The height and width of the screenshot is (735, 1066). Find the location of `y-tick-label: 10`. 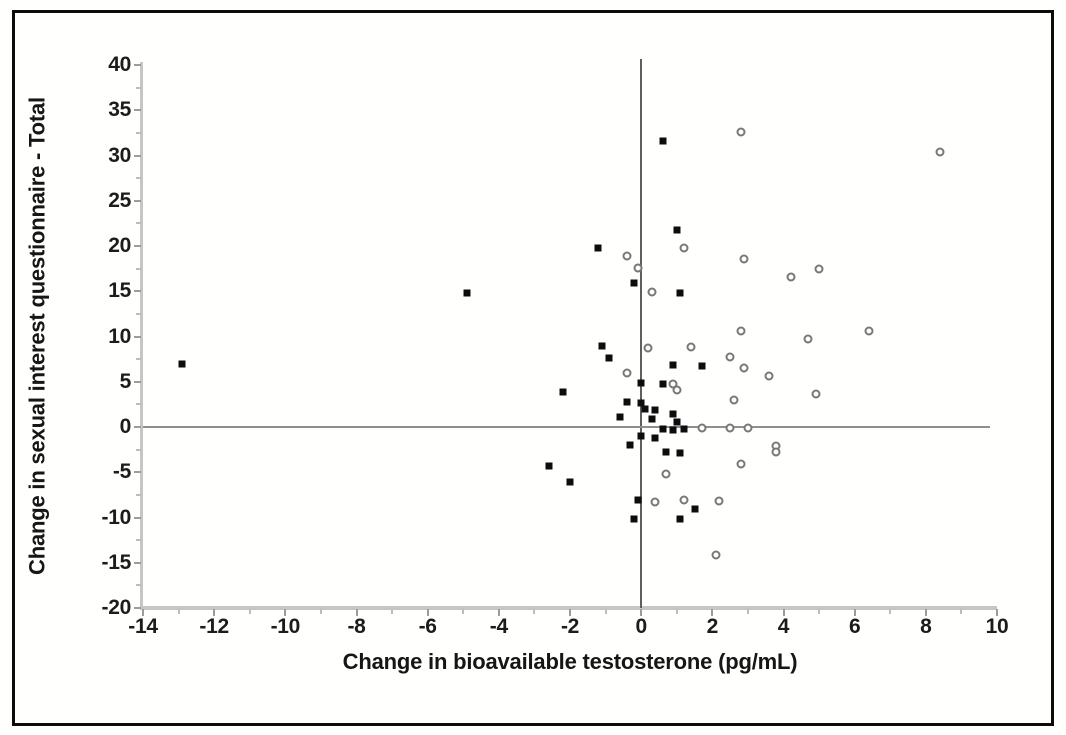

y-tick-label: 10 is located at coordinates (119, 336).